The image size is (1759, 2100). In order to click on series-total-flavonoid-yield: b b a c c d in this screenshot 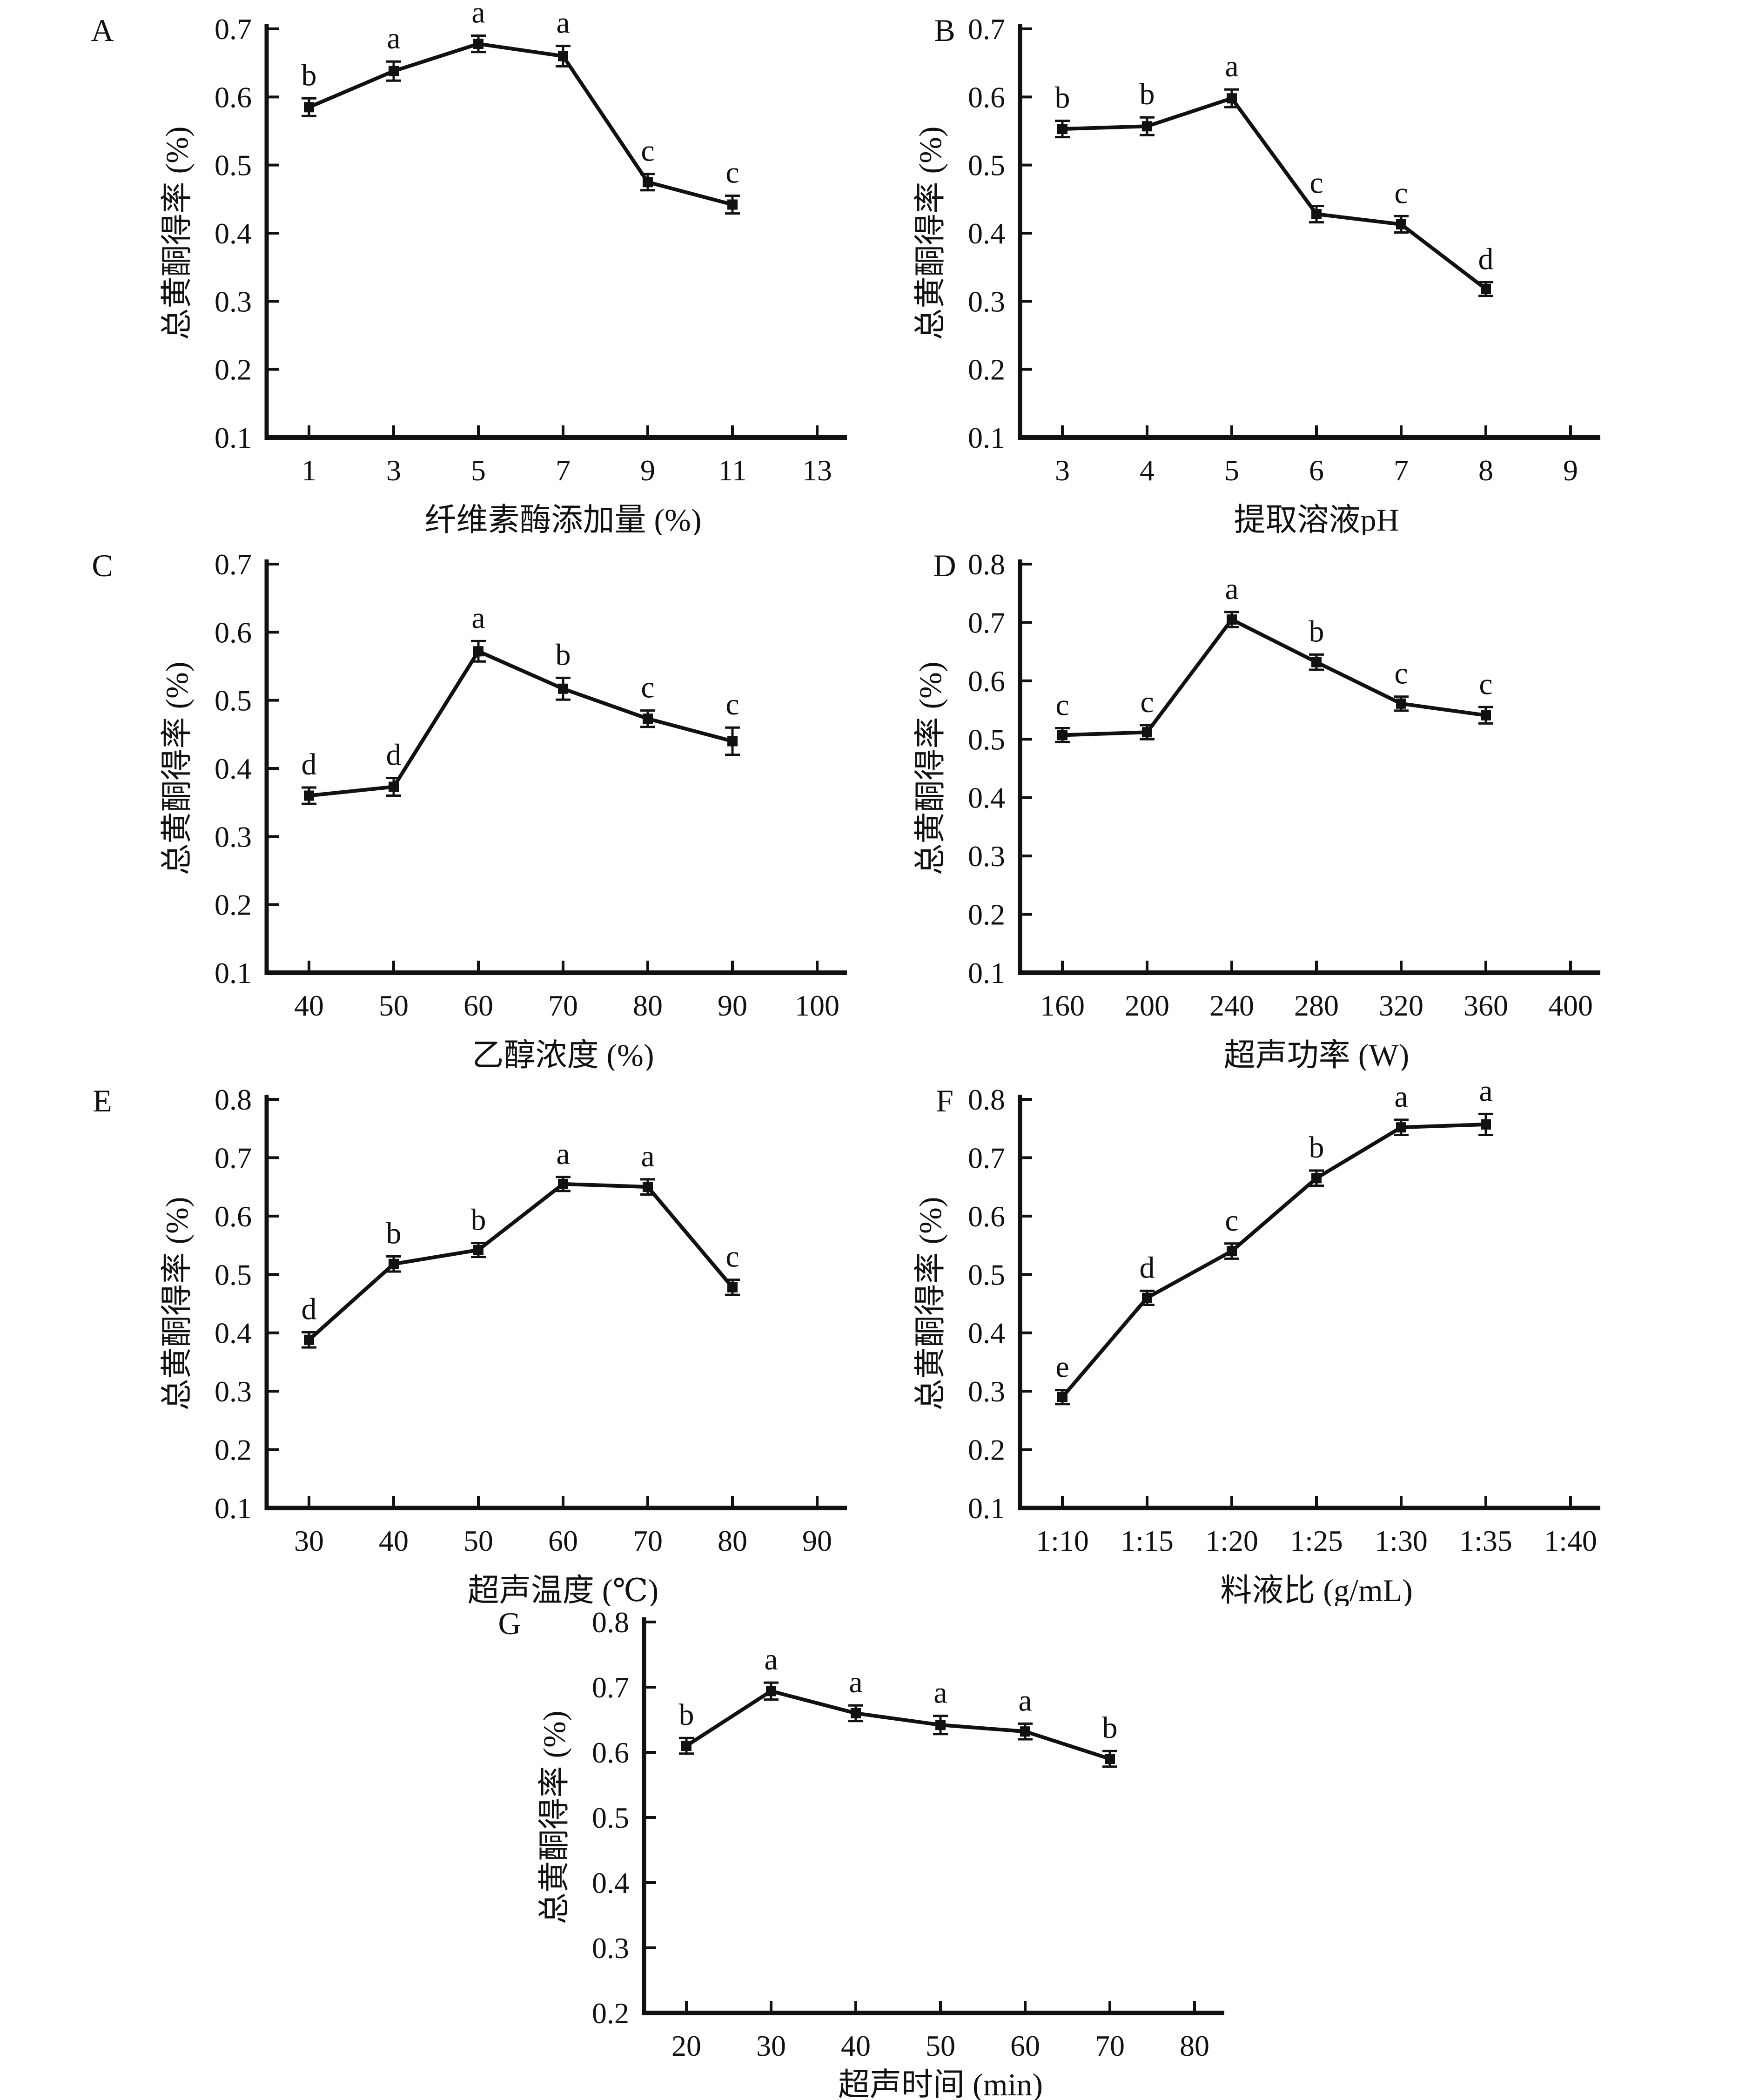, I will do `click(1274, 173)`.